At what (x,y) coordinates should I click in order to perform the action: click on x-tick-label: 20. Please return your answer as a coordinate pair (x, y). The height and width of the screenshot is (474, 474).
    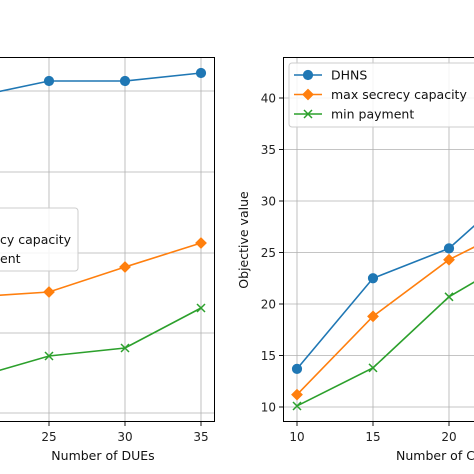
    Looking at the image, I should click on (448, 437).